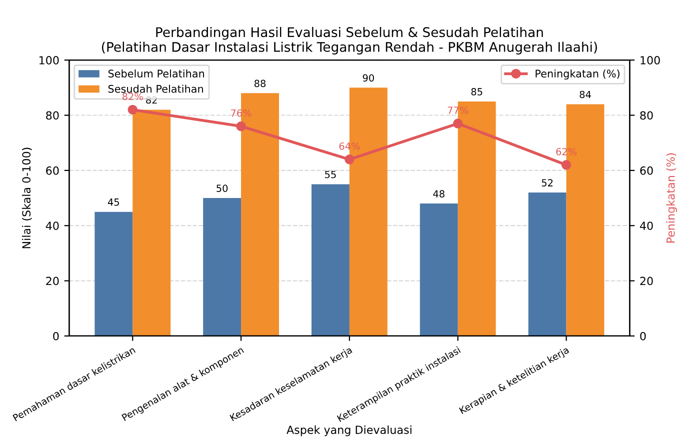  I want to click on data-label: 88, so click(260, 84).